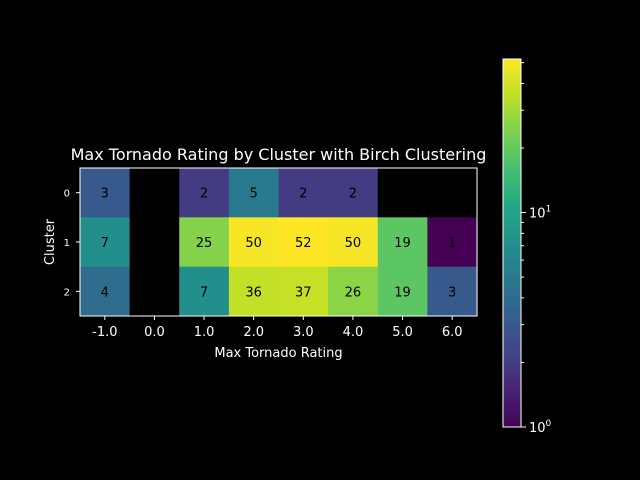 The image size is (640, 480). What do you see at coordinates (67, 194) in the screenshot?
I see `y-tick-label: 0` at bounding box center [67, 194].